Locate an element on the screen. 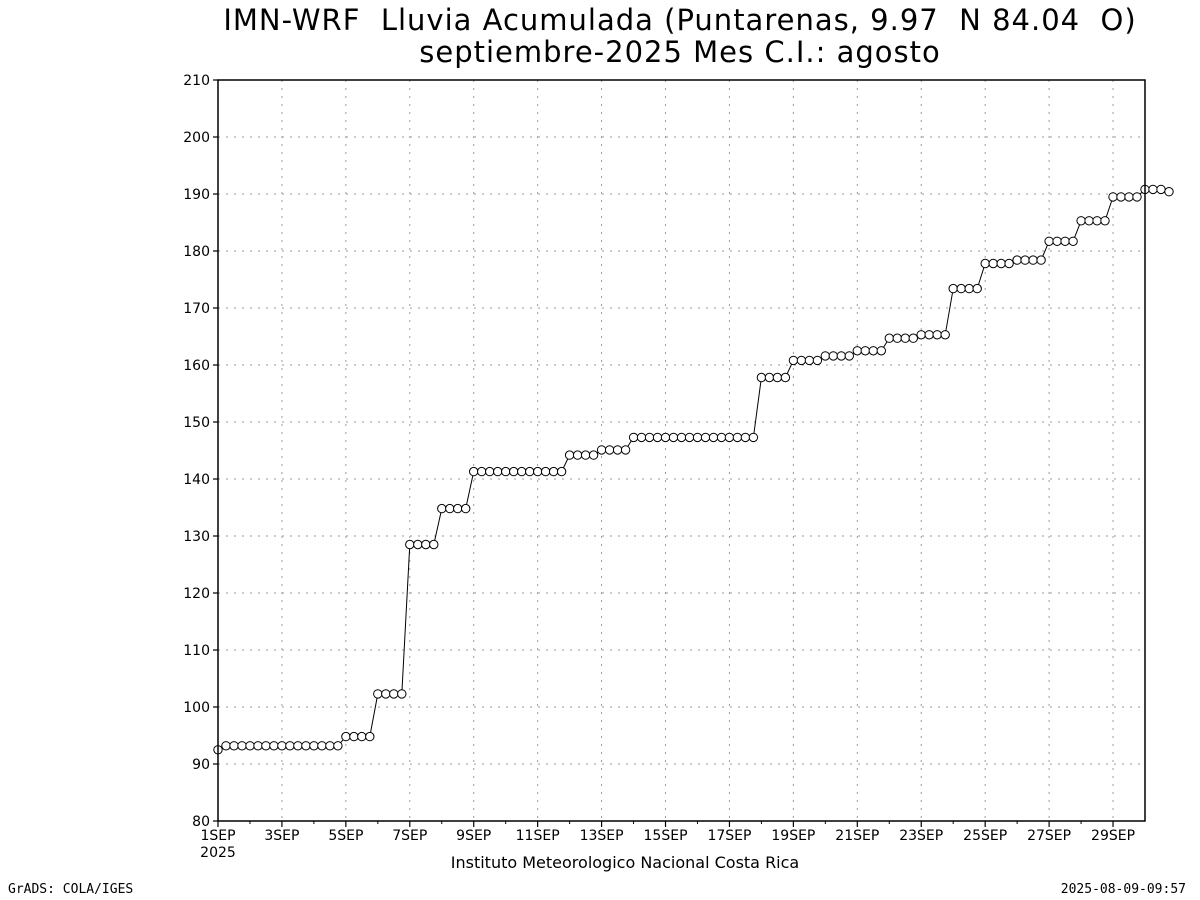 This screenshot has width=1200, height=900. y-tick-label: 90 is located at coordinates (201, 765).